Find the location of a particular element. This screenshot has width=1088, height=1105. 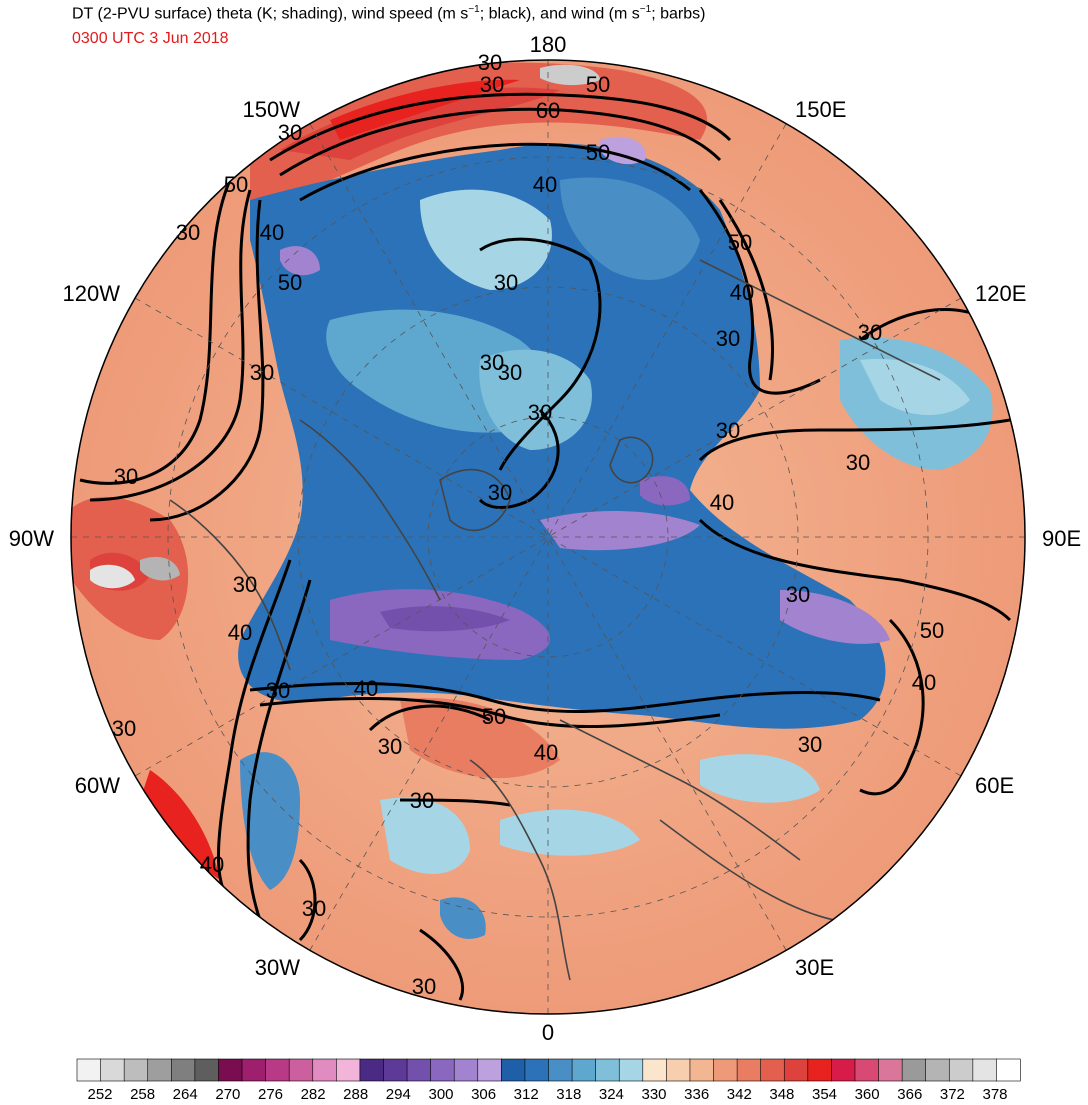

colorbar-tick-label: 306 is located at coordinates (484, 1094).